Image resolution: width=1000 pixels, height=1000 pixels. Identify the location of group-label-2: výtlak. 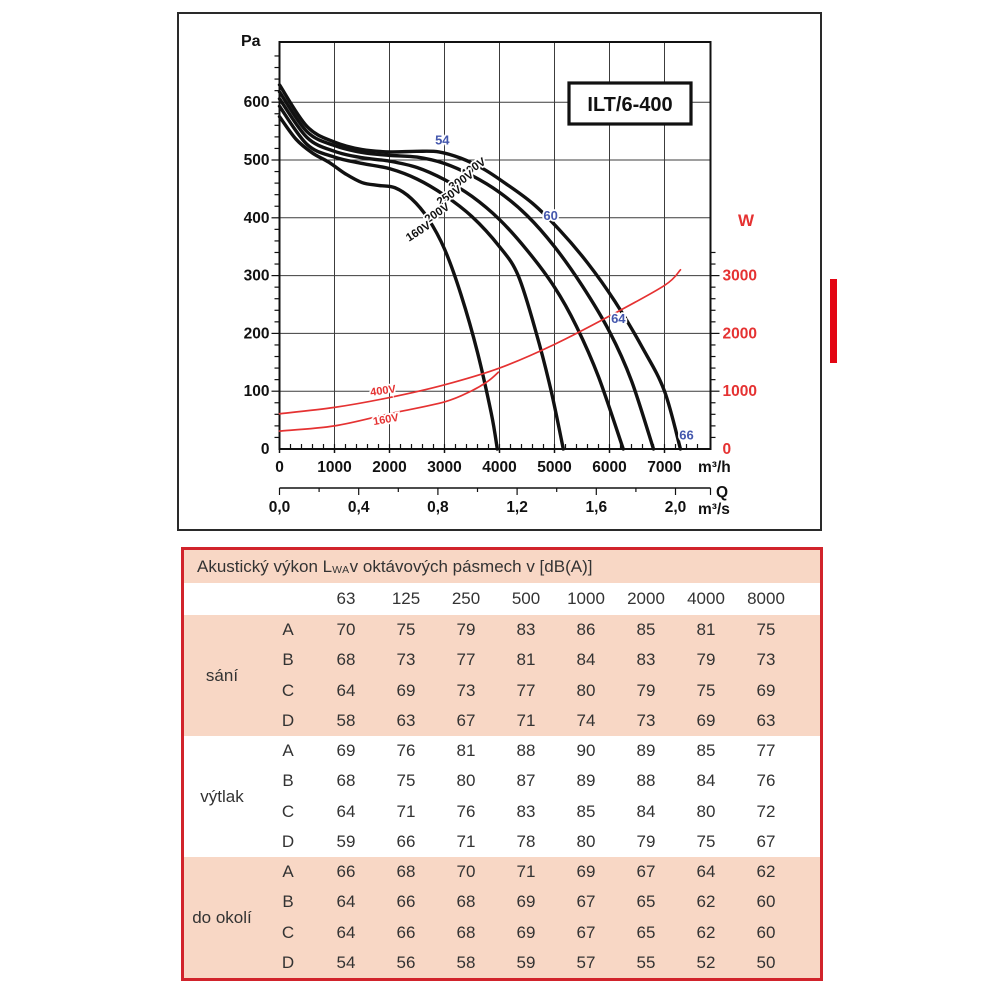
(222, 796).